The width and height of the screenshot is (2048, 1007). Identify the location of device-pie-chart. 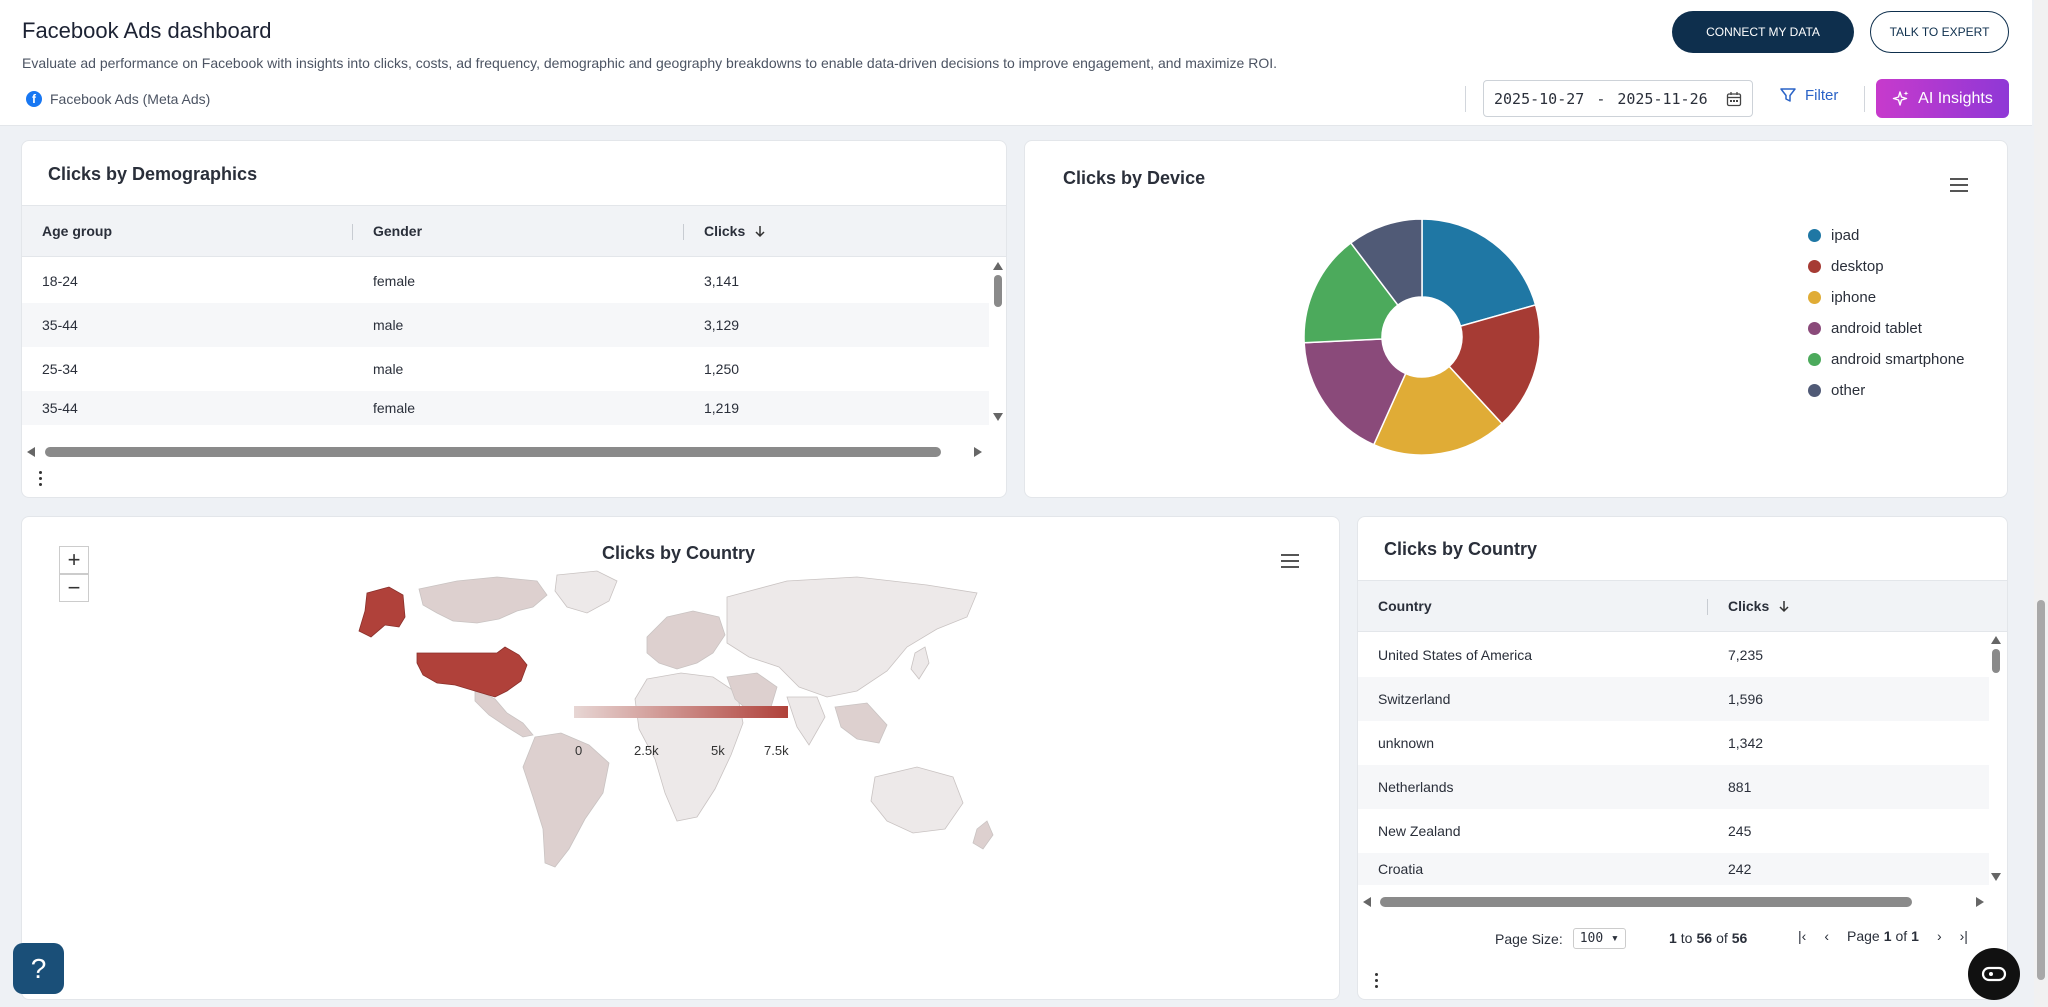
(1422, 337).